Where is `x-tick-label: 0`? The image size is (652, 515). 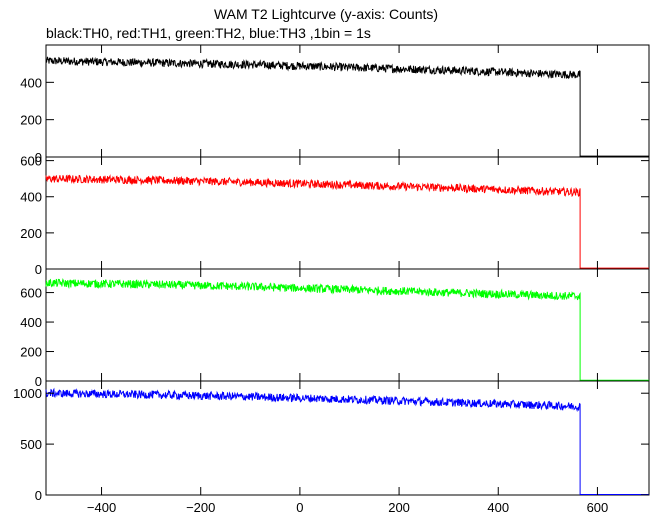 x-tick-label: 0 is located at coordinates (299, 507).